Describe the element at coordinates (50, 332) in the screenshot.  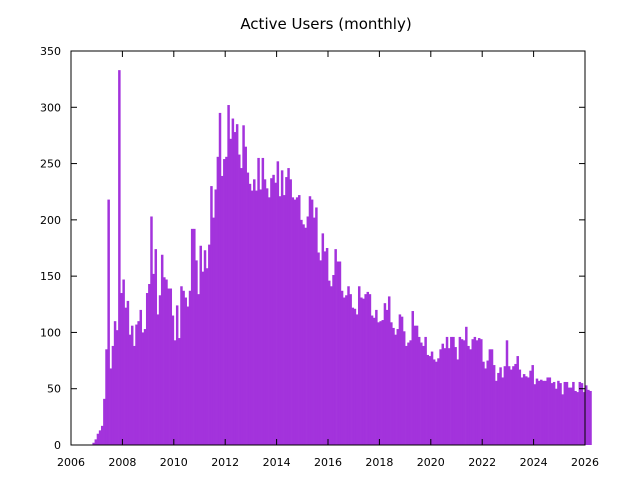
I see `y-tick-label: 100` at that location.